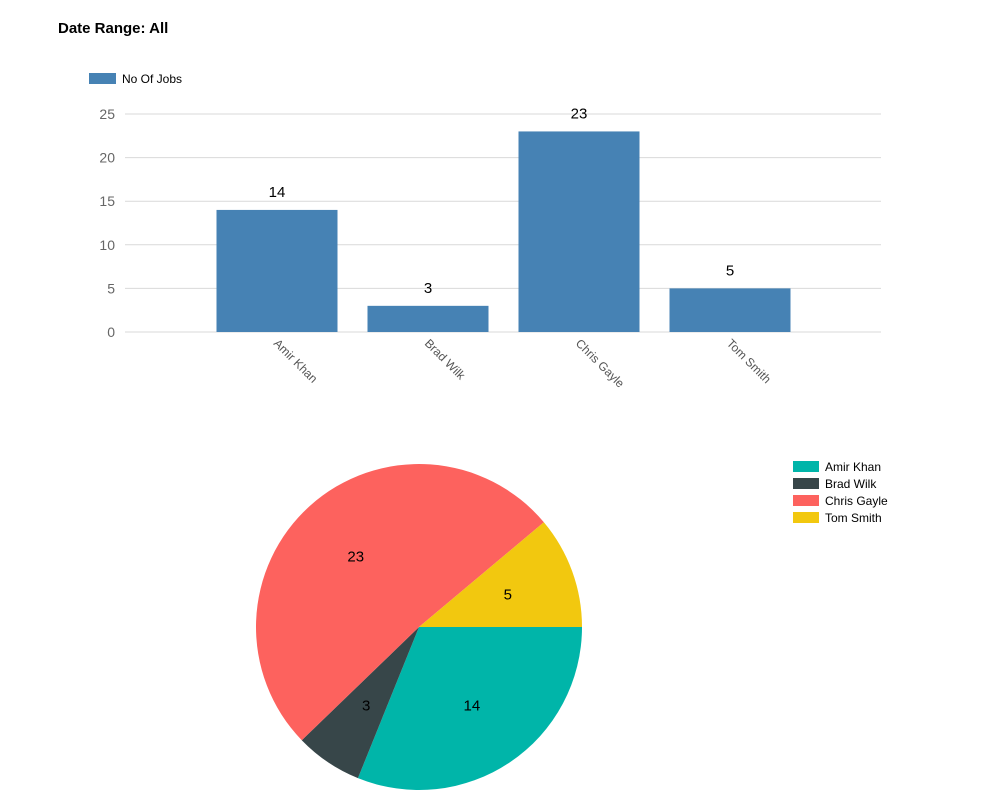  Describe the element at coordinates (277, 192) in the screenshot. I see `bar-value-label: 14` at that location.